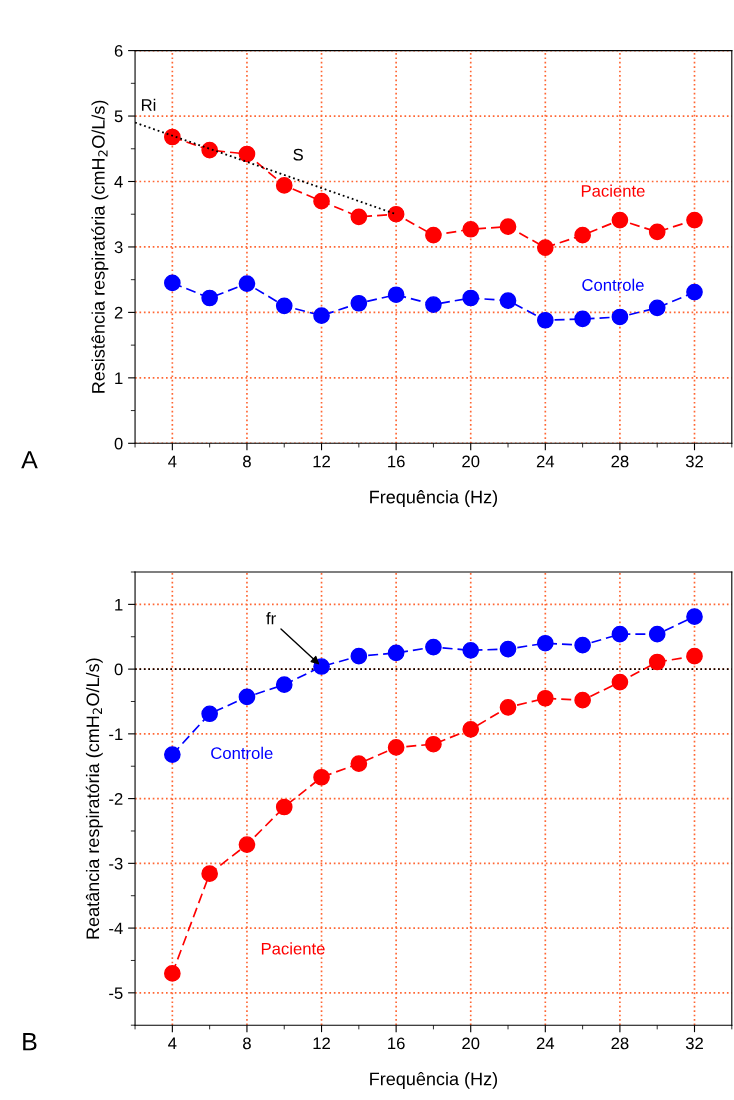 This screenshot has width=734, height=1100. What do you see at coordinates (298, 154) in the screenshot?
I see `annotation: S` at bounding box center [298, 154].